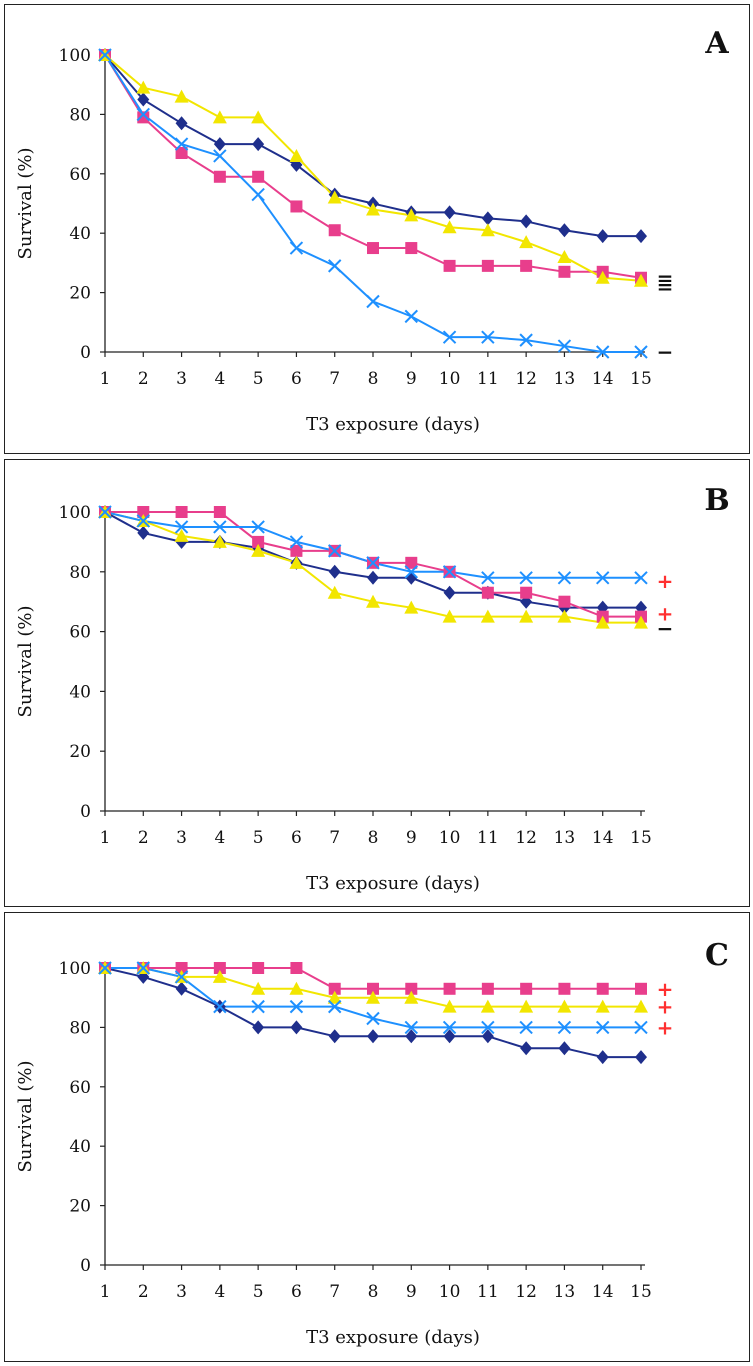 This screenshot has height=1366, width=753. Describe the element at coordinates (258, 838) in the screenshot. I see `x-tick-label-b: 5` at that location.